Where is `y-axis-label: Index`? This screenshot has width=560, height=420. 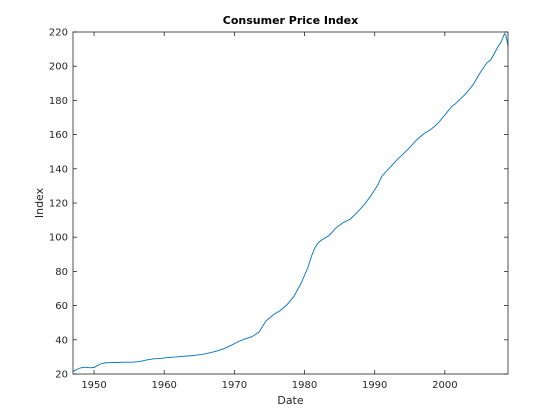 y-axis-label: Index is located at coordinates (39, 202).